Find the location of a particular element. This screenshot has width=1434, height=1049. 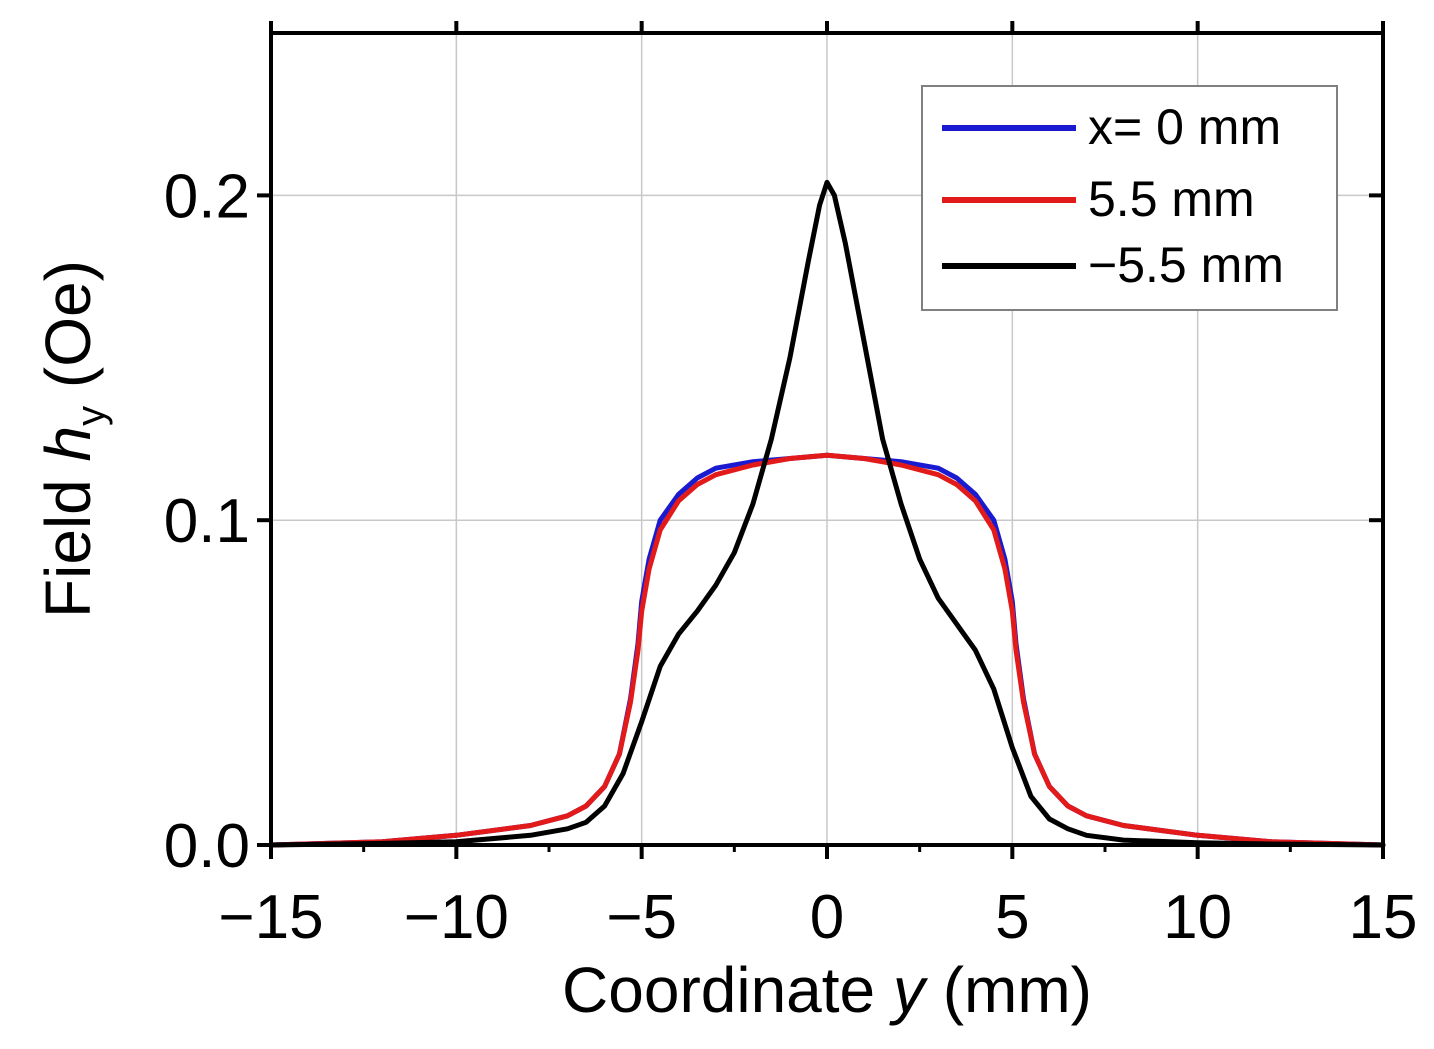

legend-label-2: 5.5 mm is located at coordinates (1171, 199).